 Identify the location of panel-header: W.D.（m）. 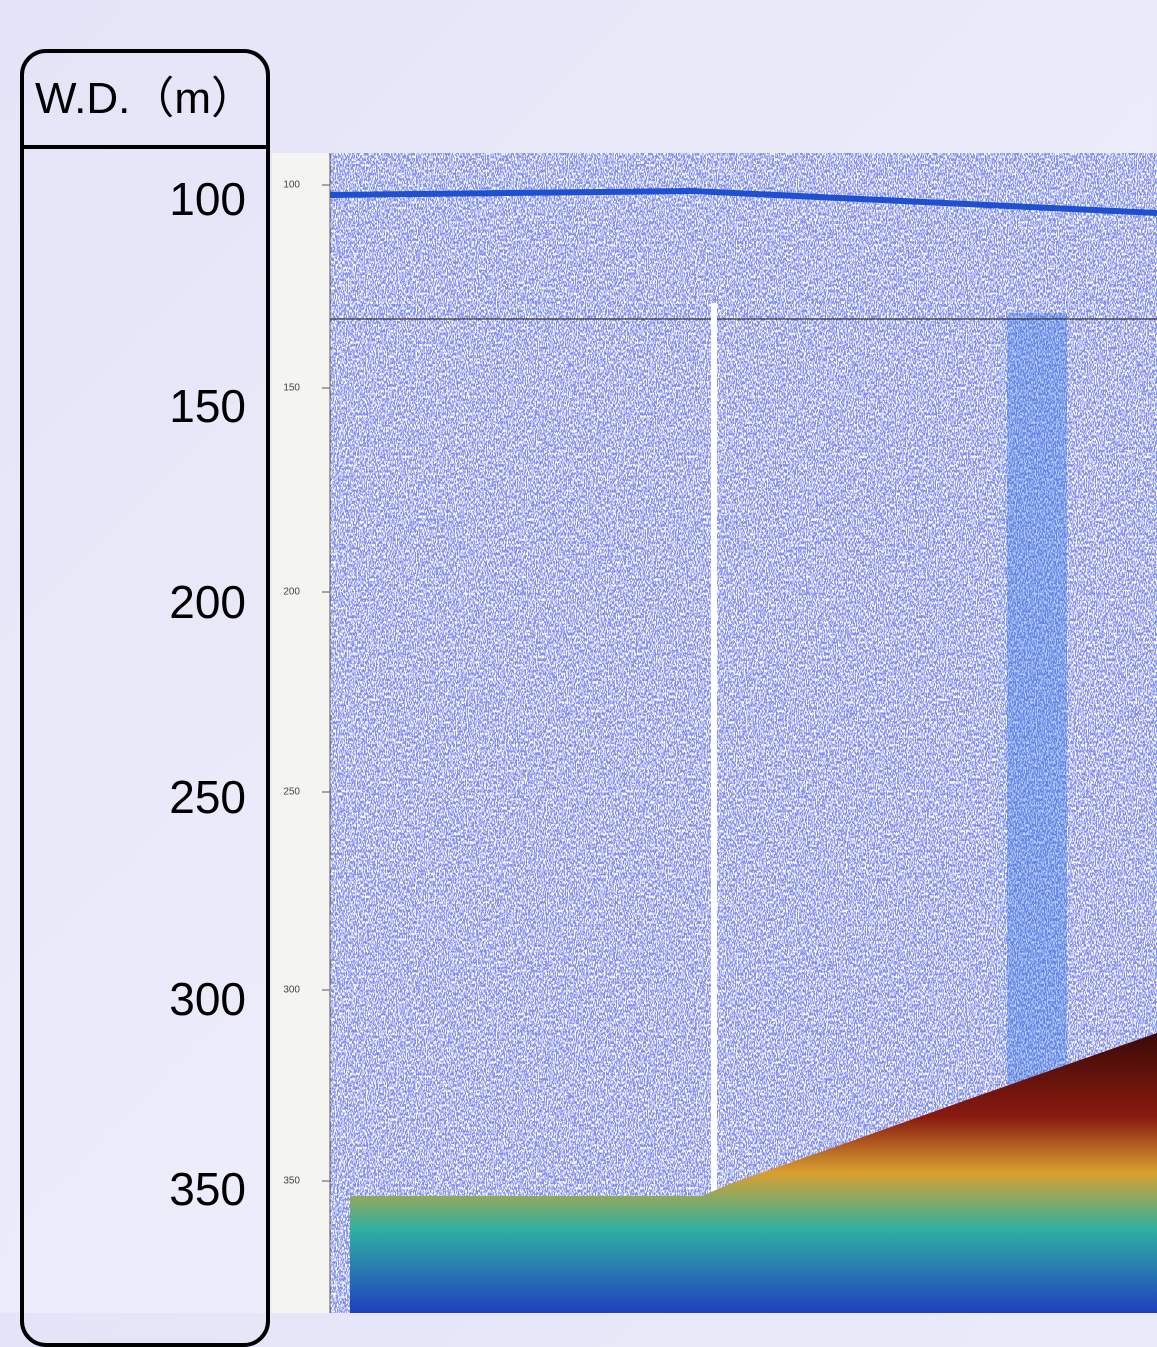
(145, 101).